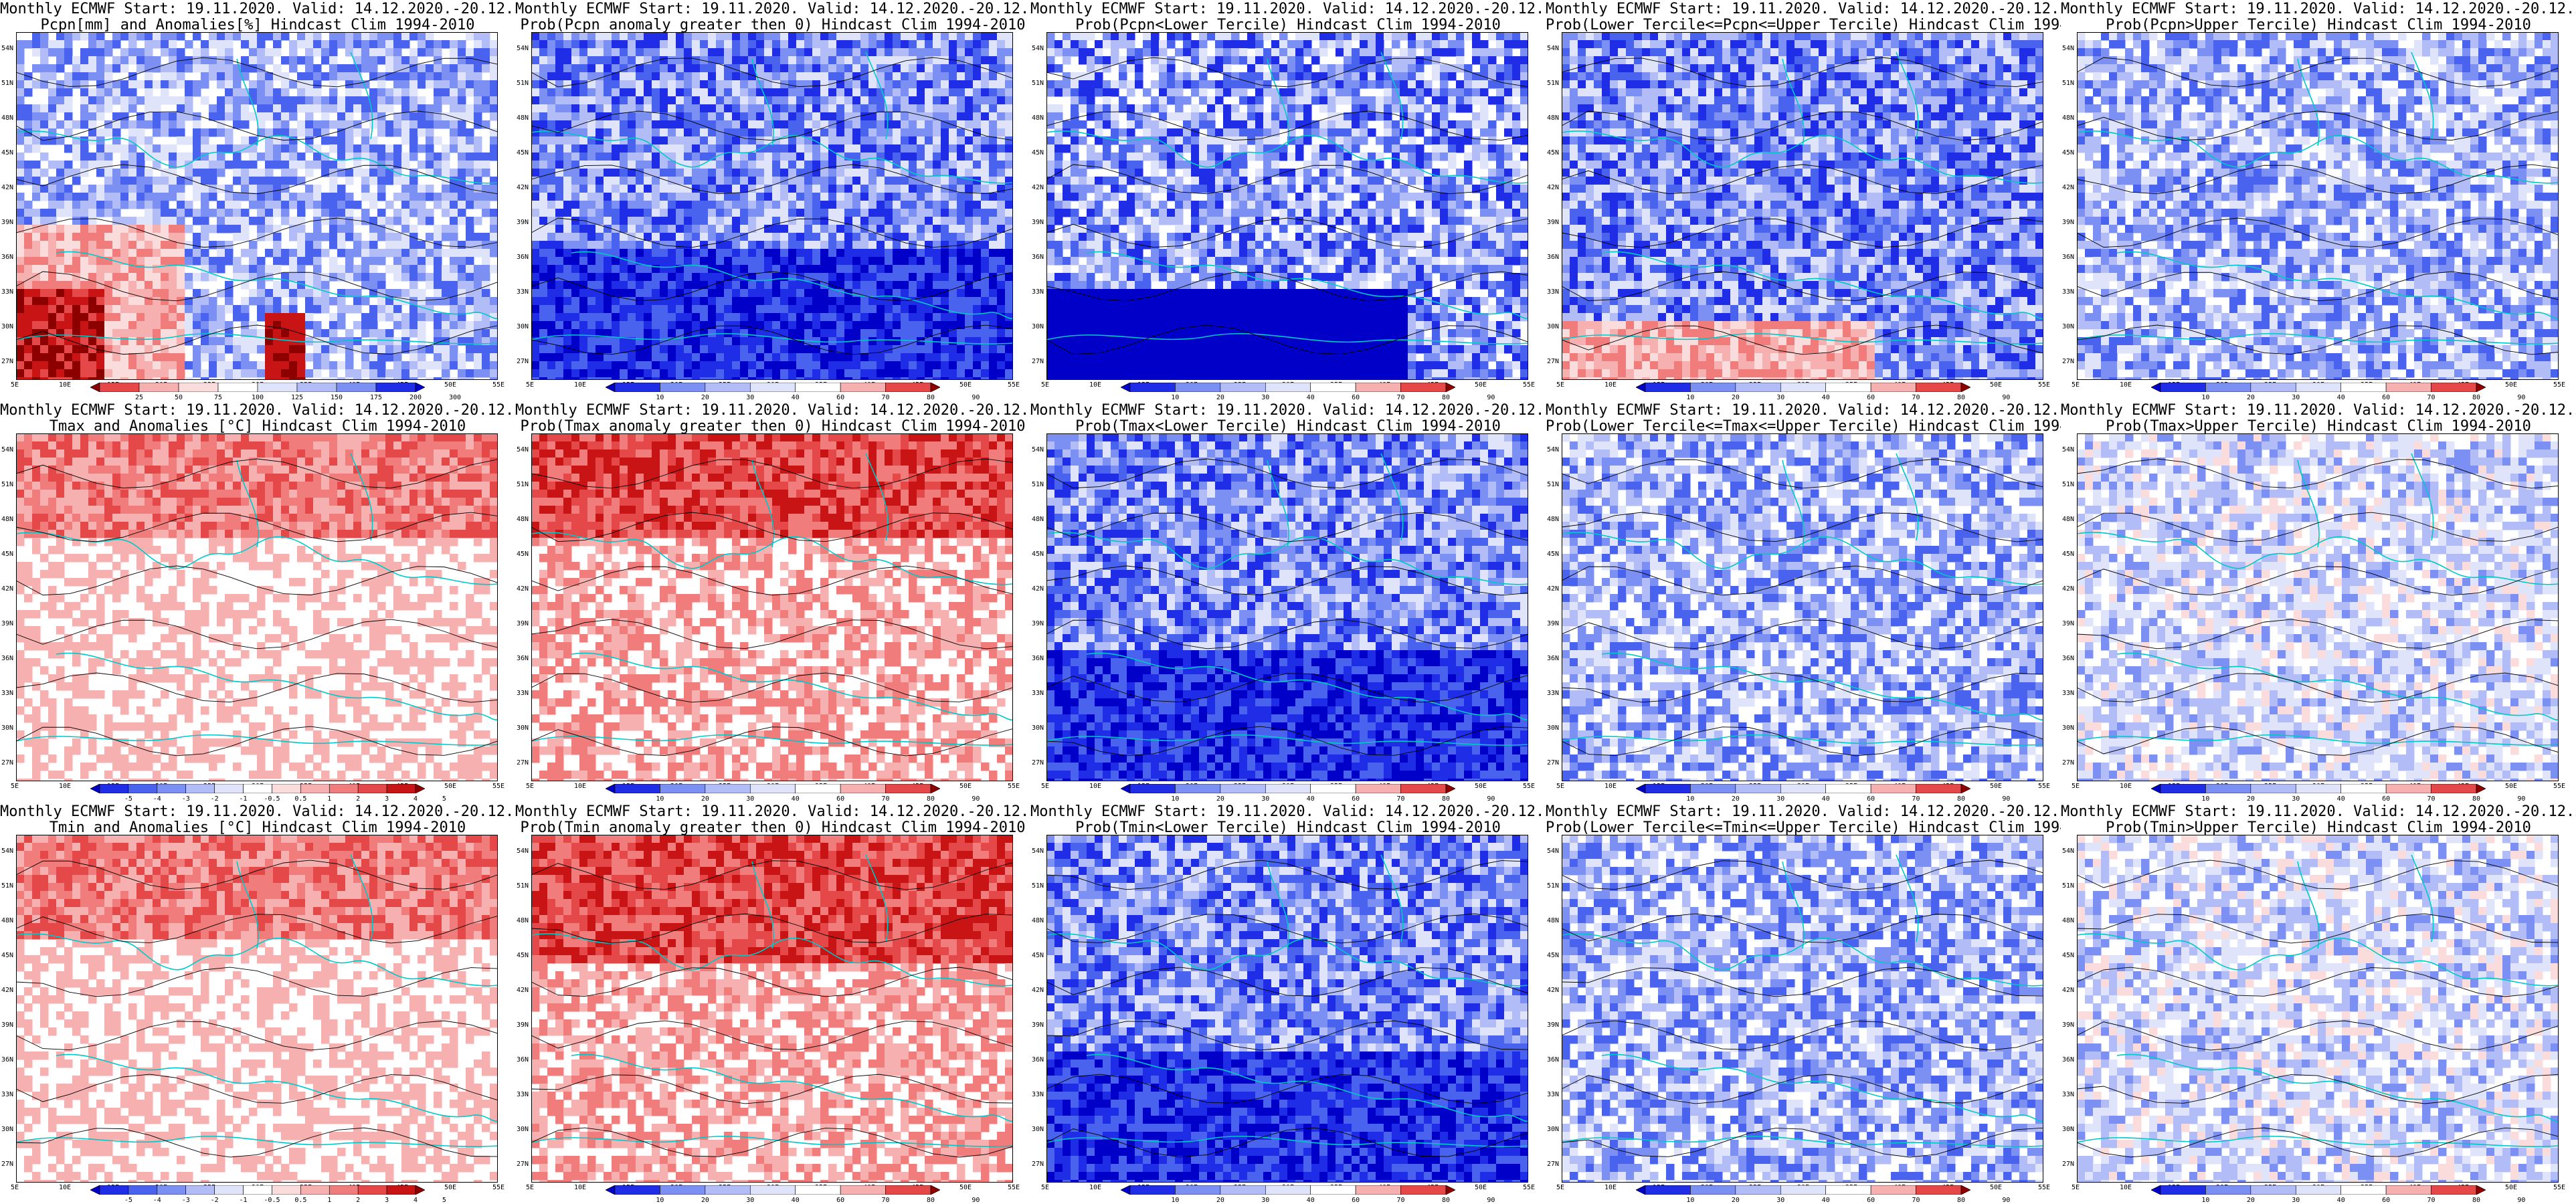 Image resolution: width=2576 pixels, height=1204 pixels. I want to click on color-bar-tick: -4, so click(157, 1200).